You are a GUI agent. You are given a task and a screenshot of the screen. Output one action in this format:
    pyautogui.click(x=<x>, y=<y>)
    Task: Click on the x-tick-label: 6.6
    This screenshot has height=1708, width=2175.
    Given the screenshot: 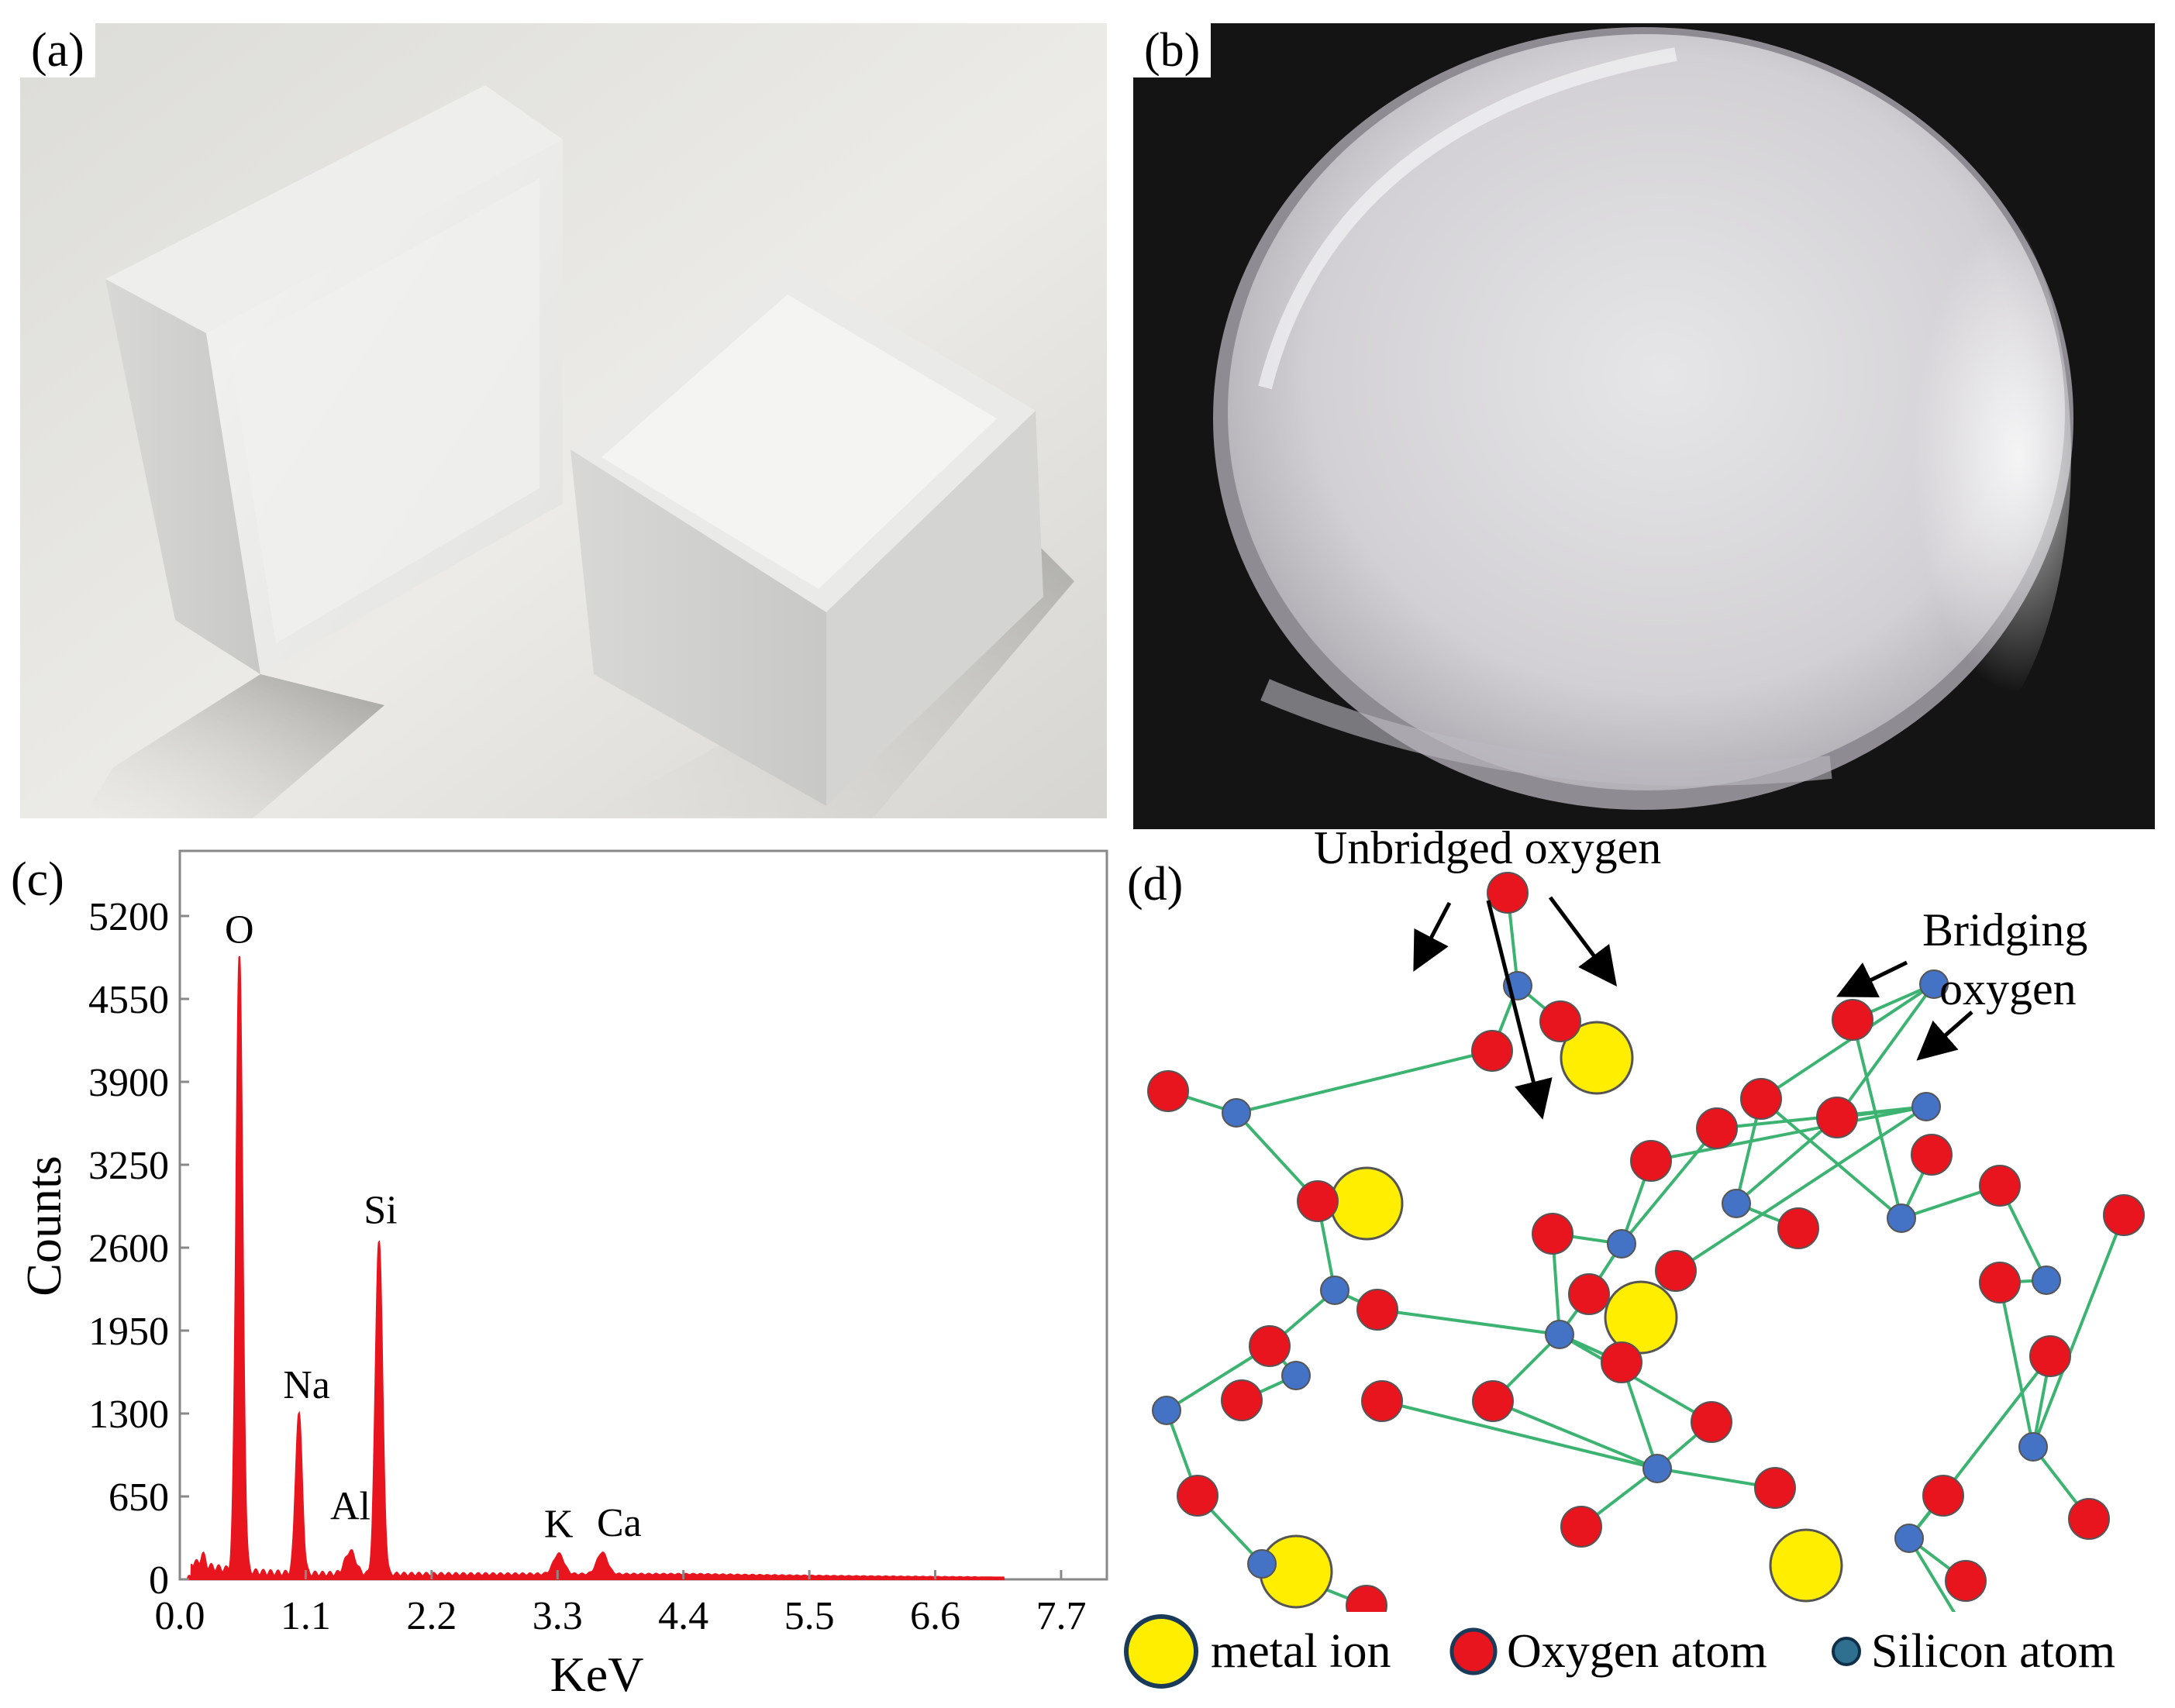 What is the action you would take?
    pyautogui.click(x=935, y=1616)
    